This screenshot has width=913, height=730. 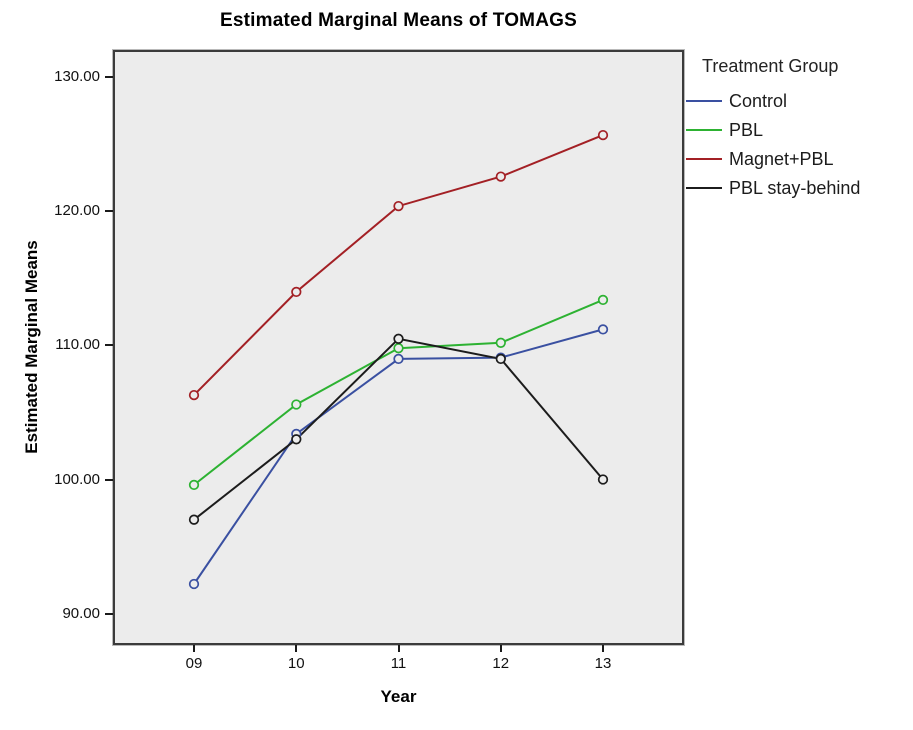 I want to click on y-tick-label: 130.00, so click(x=77, y=77).